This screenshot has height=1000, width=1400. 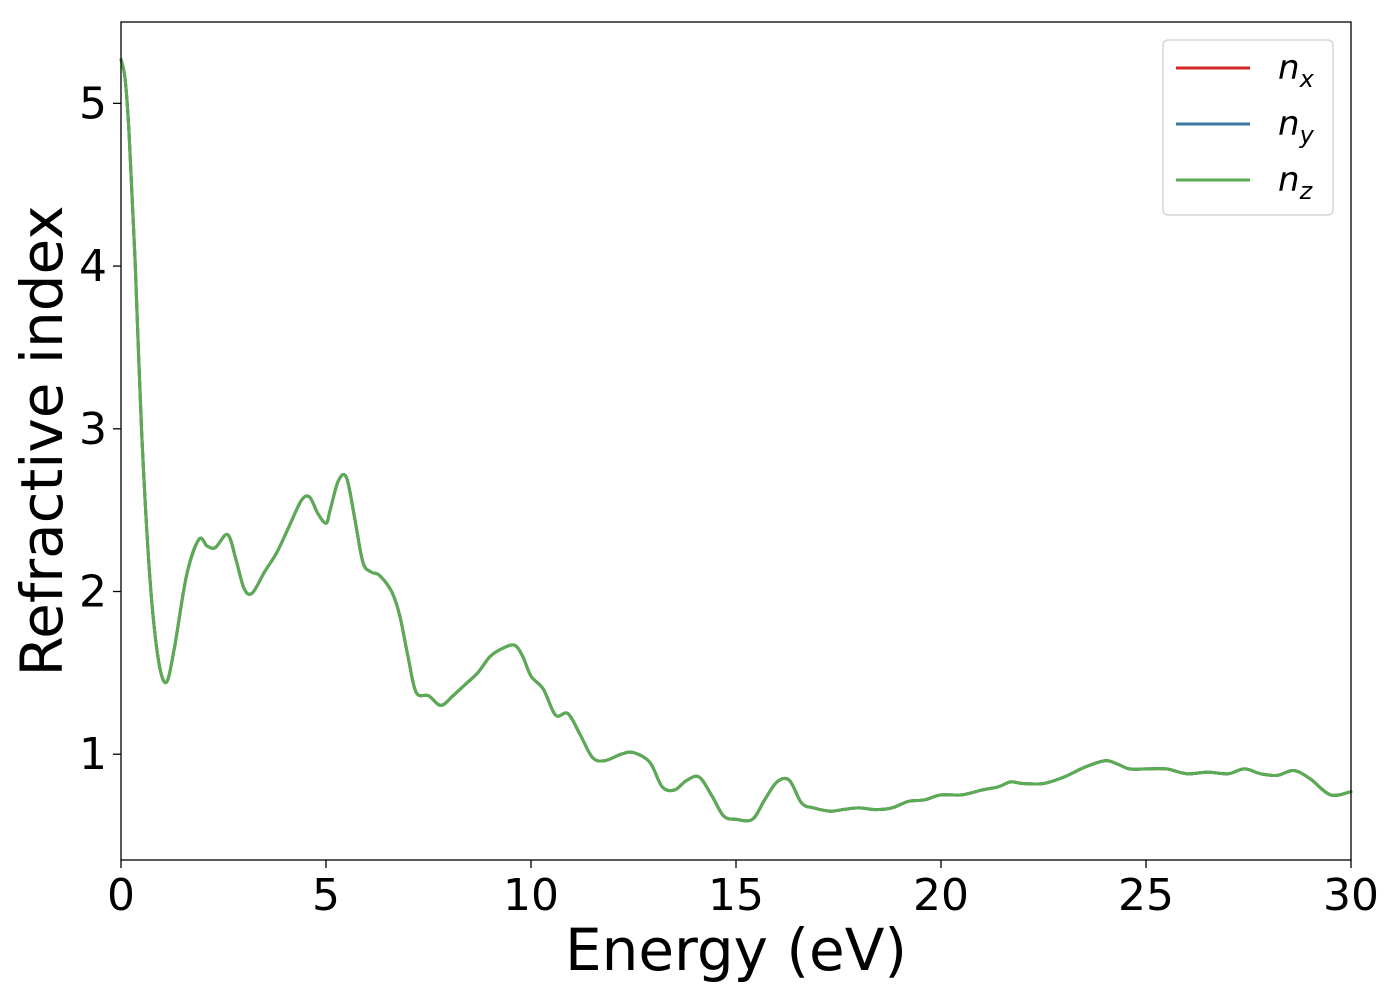 I want to click on legend-label-ny: ny, so click(x=1296, y=126).